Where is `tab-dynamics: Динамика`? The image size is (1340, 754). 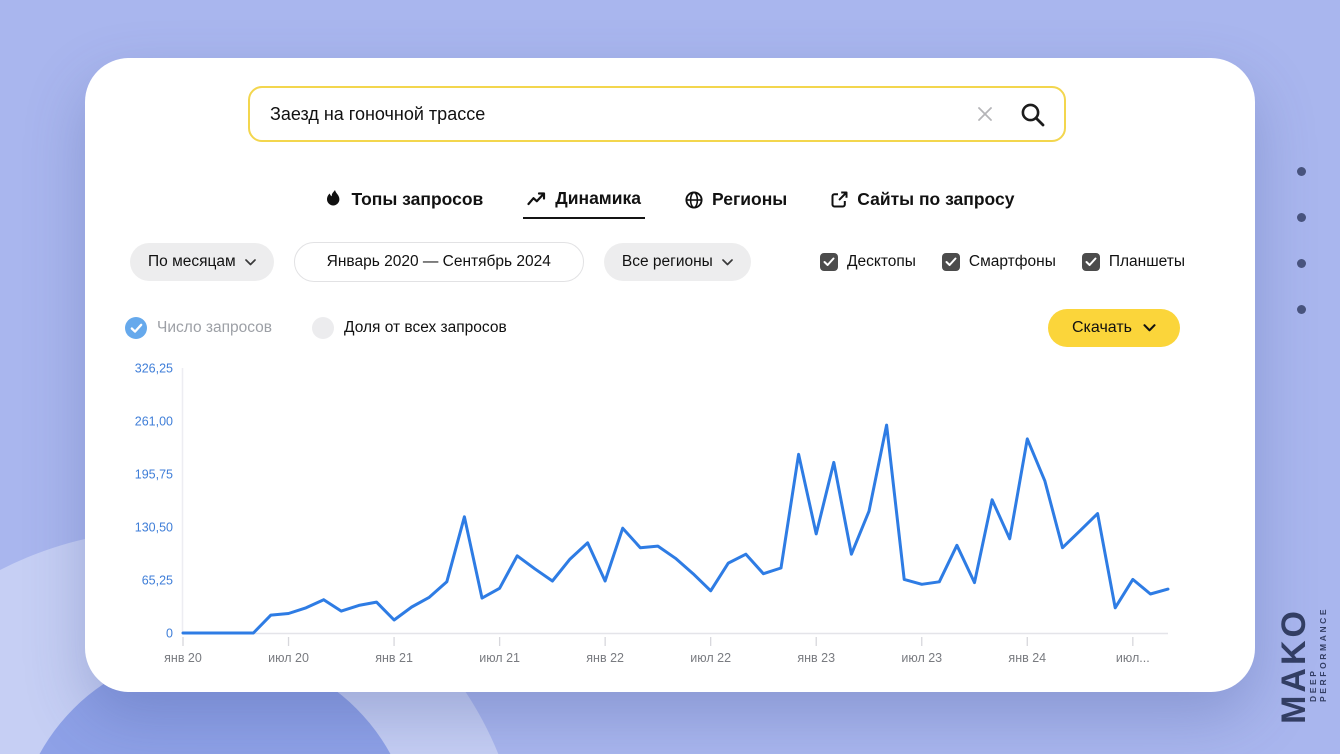 tab-dynamics: Динамика is located at coordinates (584, 201).